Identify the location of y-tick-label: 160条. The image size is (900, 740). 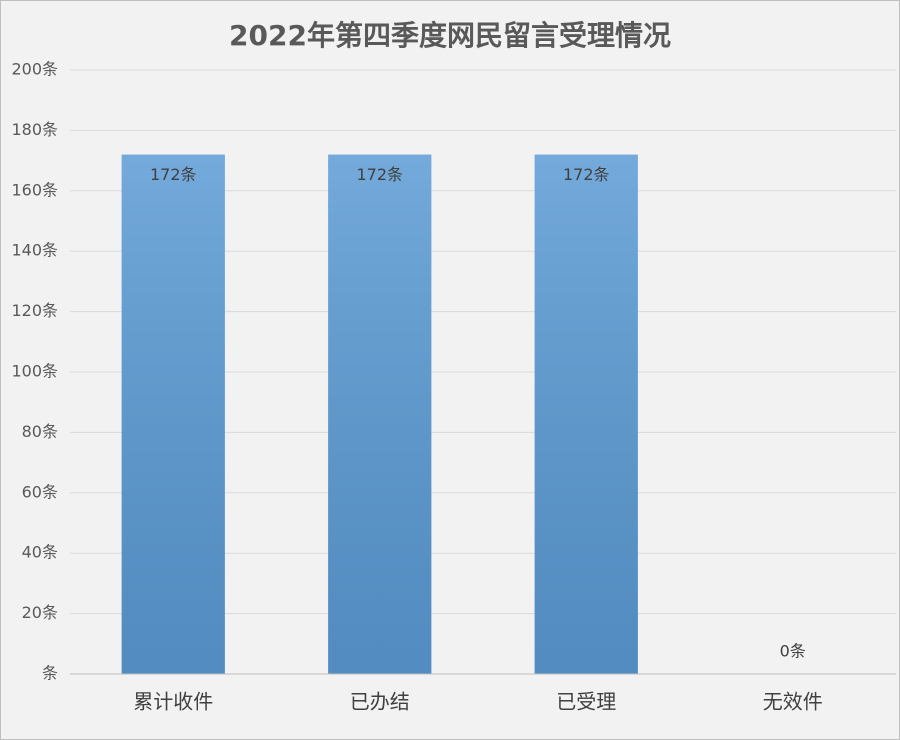
(34, 189).